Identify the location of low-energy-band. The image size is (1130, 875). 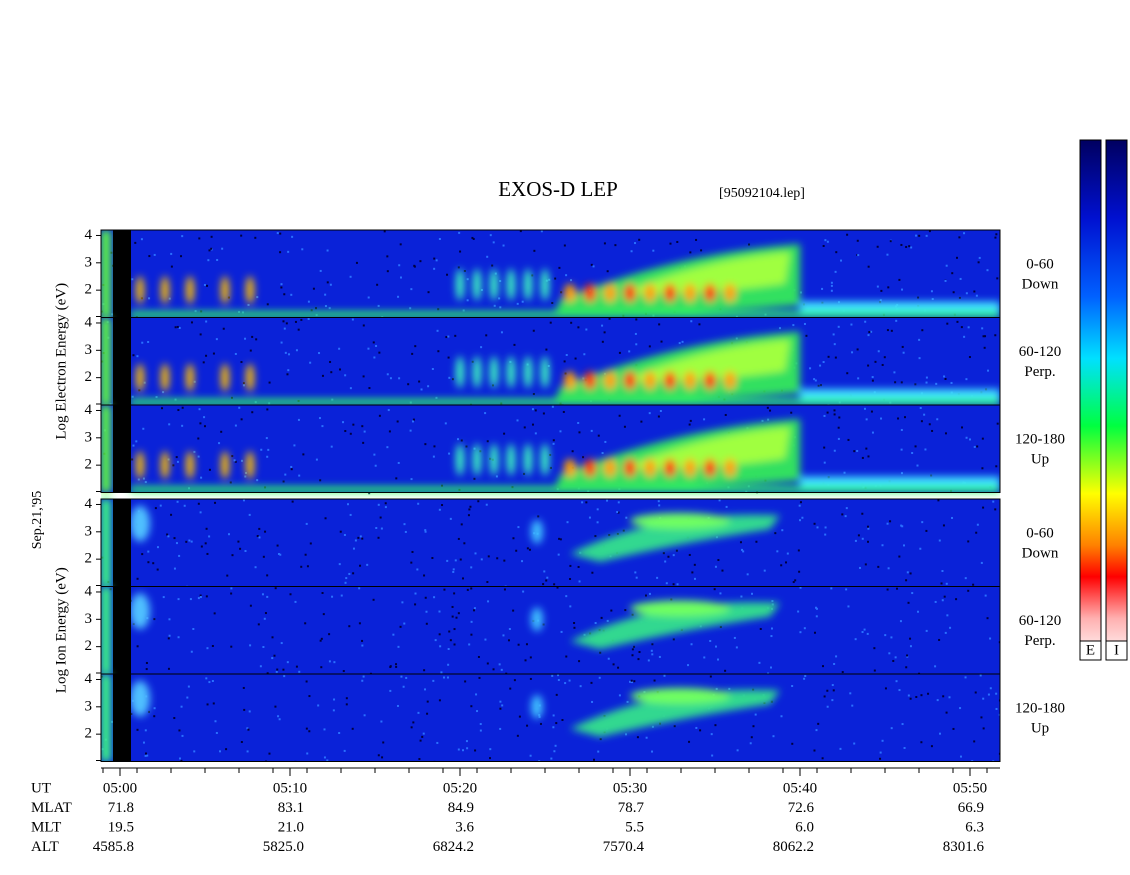
(565, 314).